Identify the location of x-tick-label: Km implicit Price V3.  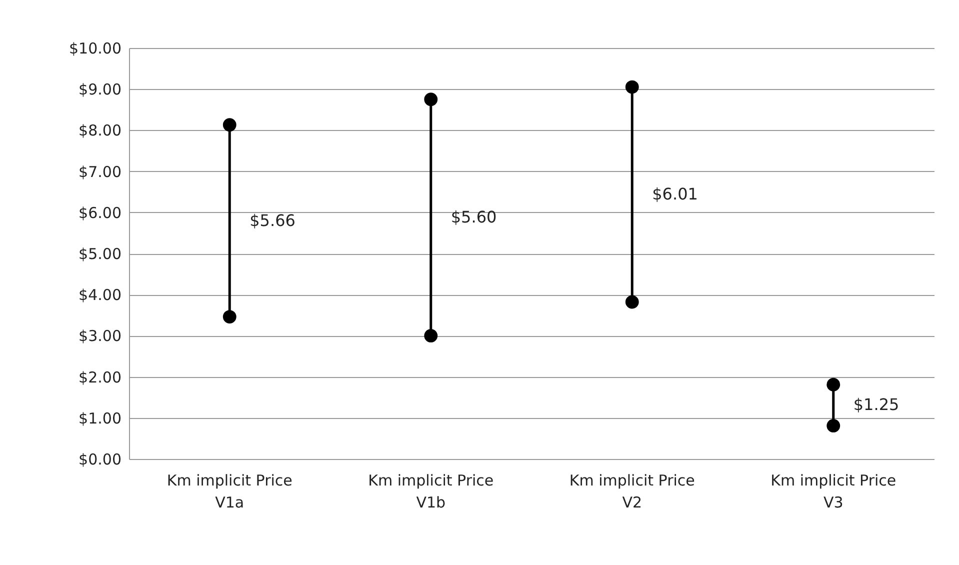
(833, 492).